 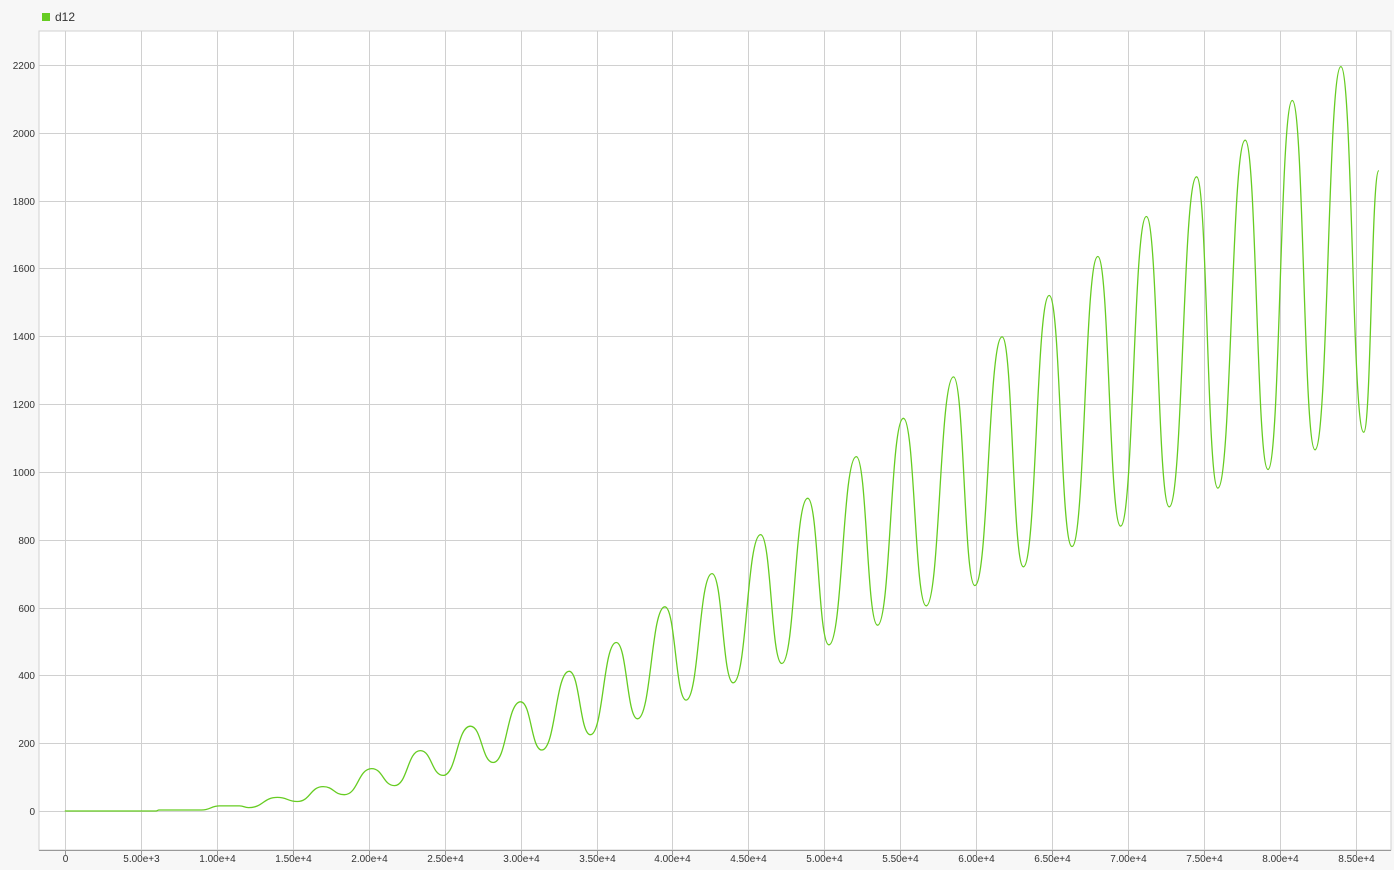 What do you see at coordinates (24, 66) in the screenshot?
I see `y-tick-label: 2200` at bounding box center [24, 66].